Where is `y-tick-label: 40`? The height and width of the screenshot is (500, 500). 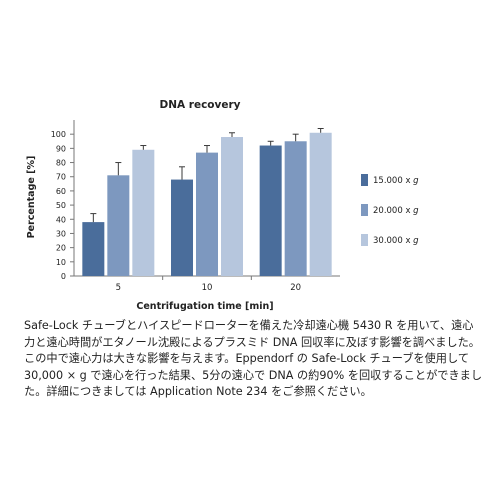
y-tick-label: 40 is located at coordinates (61, 219).